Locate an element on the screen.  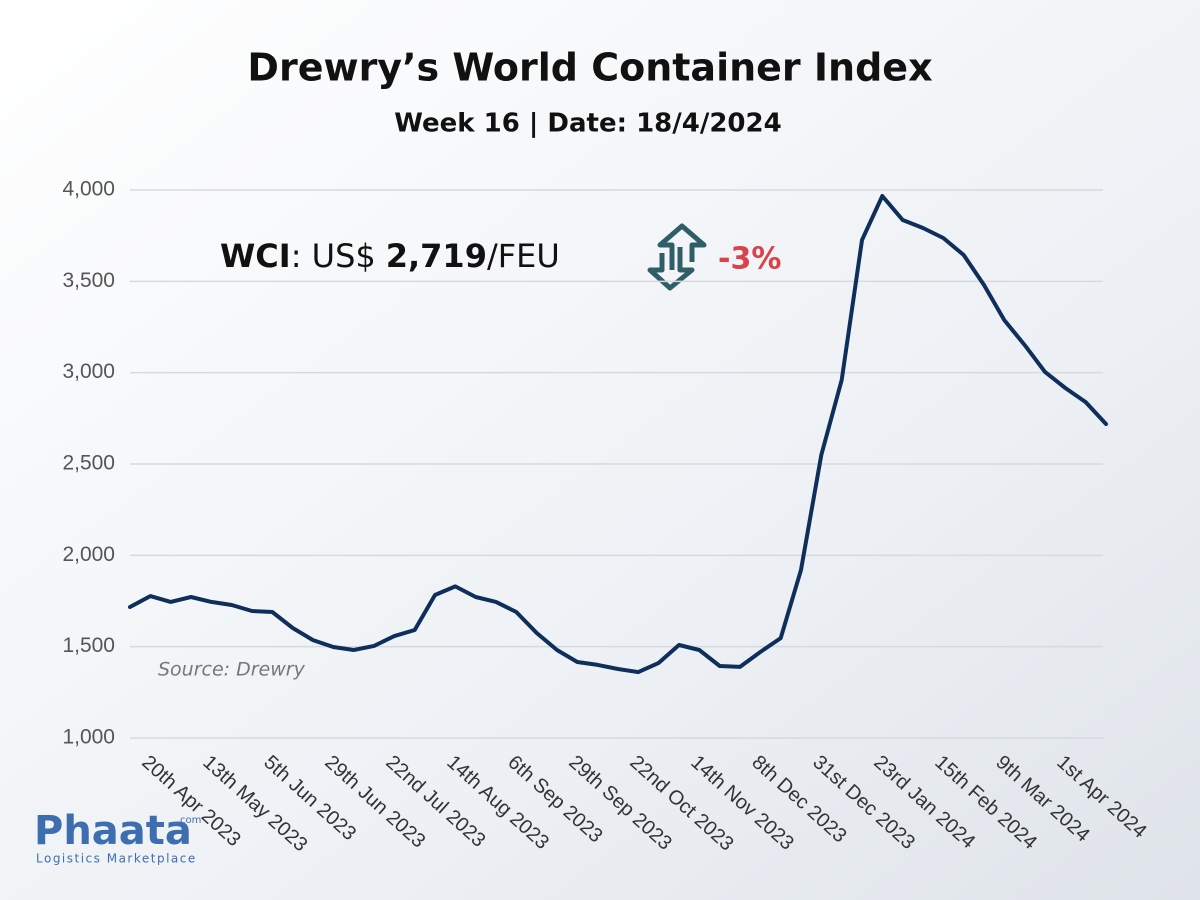
chart-subtitle: Week 16 | Date: 18/4/2024 is located at coordinates (587, 124).